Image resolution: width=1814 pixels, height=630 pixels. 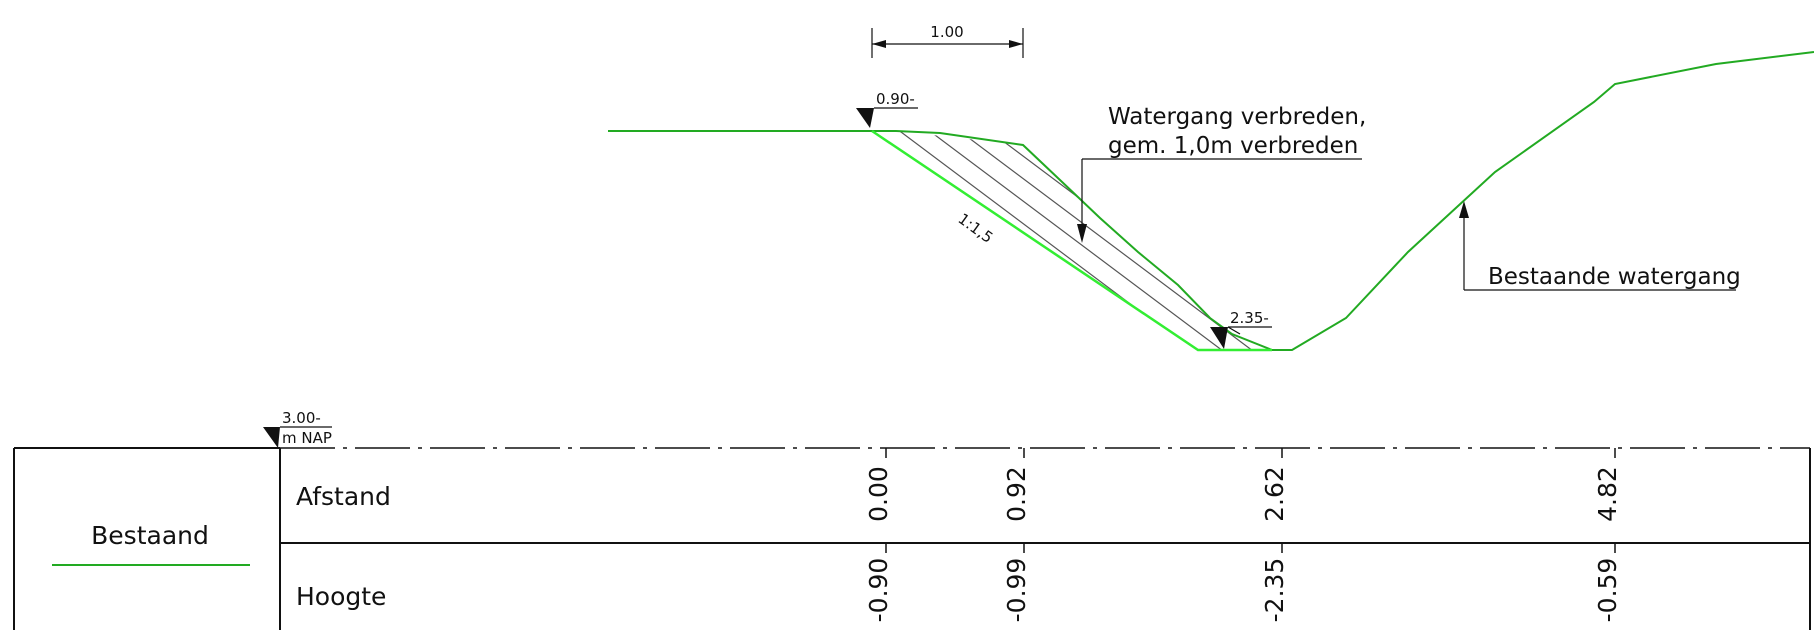 I want to click on table-ticks, so click(x=1250, y=500).